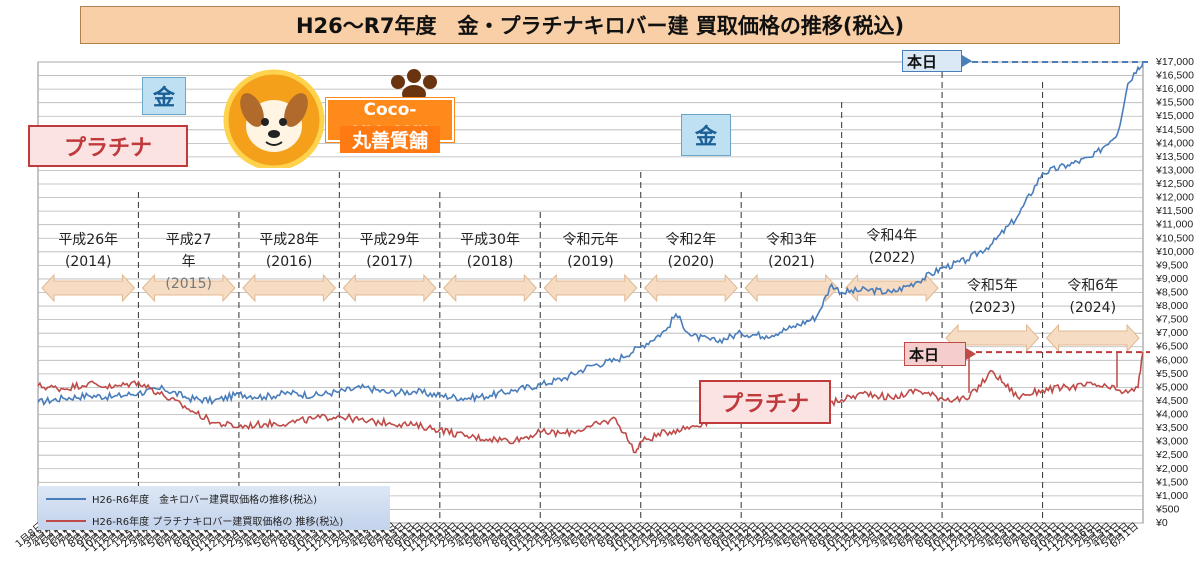 This screenshot has height=575, width=1200. Describe the element at coordinates (88, 240) in the screenshot. I see `fiscal-year-label: 平成26年` at that location.